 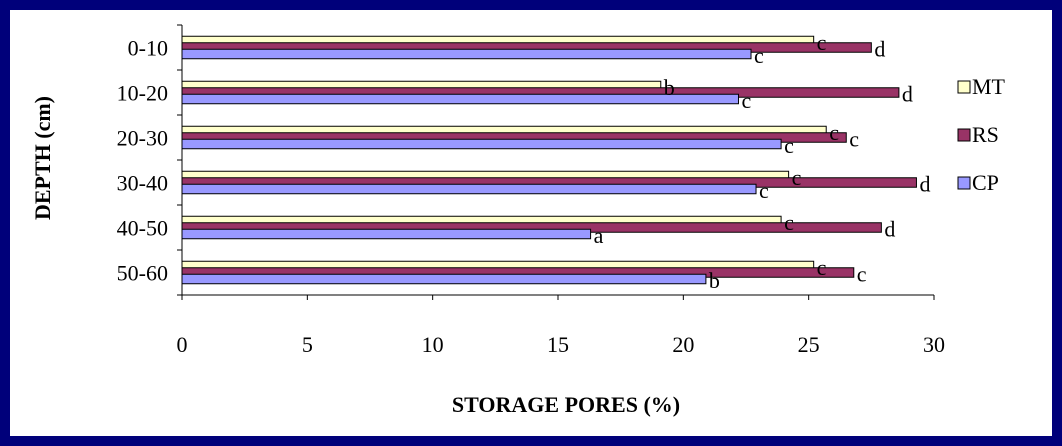 What do you see at coordinates (182, 344) in the screenshot?
I see `x-tick-label: 0` at bounding box center [182, 344].